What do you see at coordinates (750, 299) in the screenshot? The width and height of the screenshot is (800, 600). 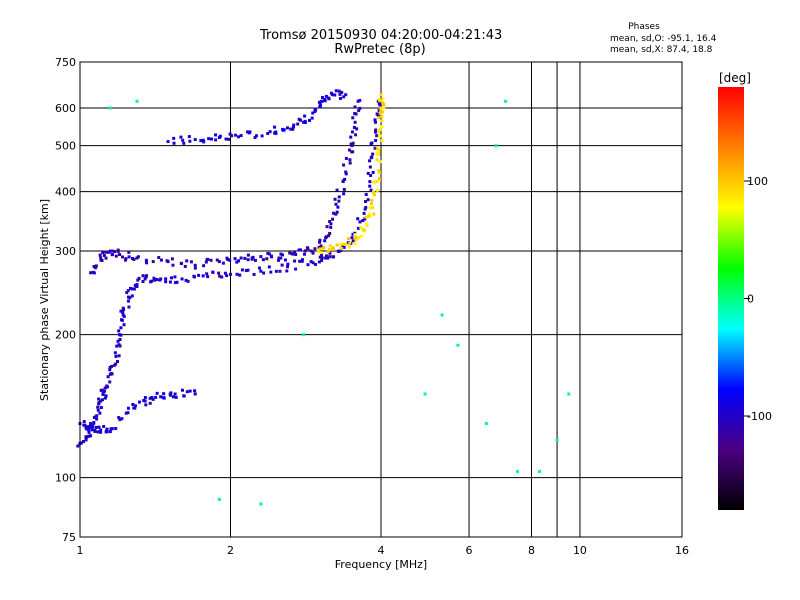 I see `colorbar-tick-label: 0` at bounding box center [750, 299].